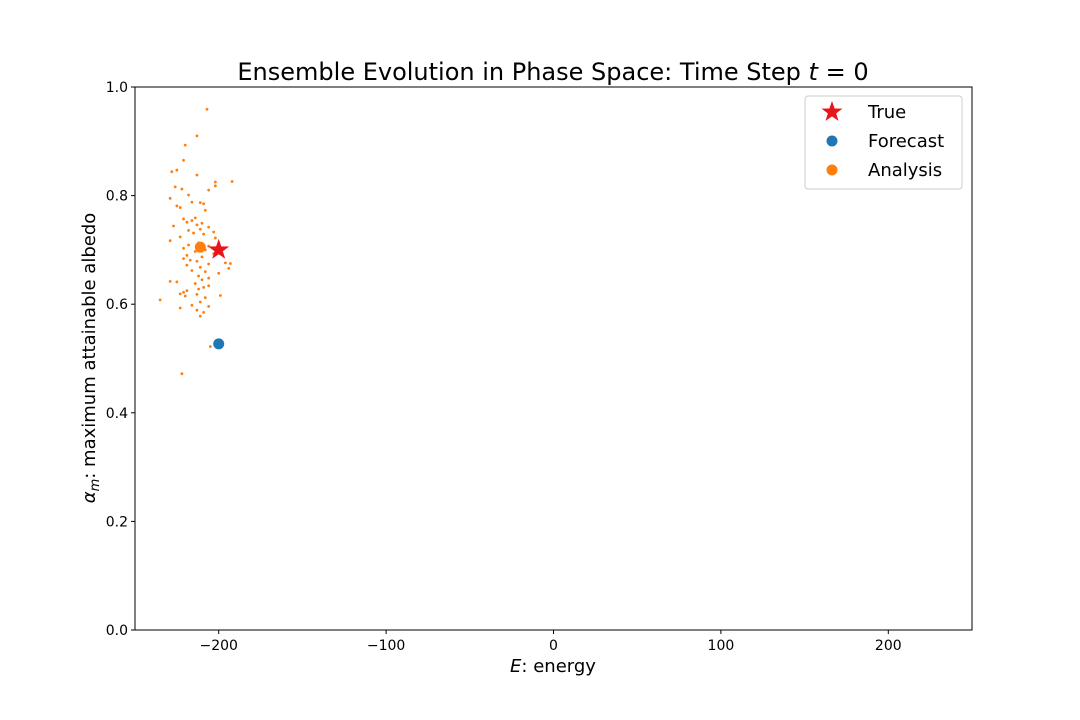 This screenshot has width=1080, height=720. I want to click on x-tick-label: 100, so click(721, 646).